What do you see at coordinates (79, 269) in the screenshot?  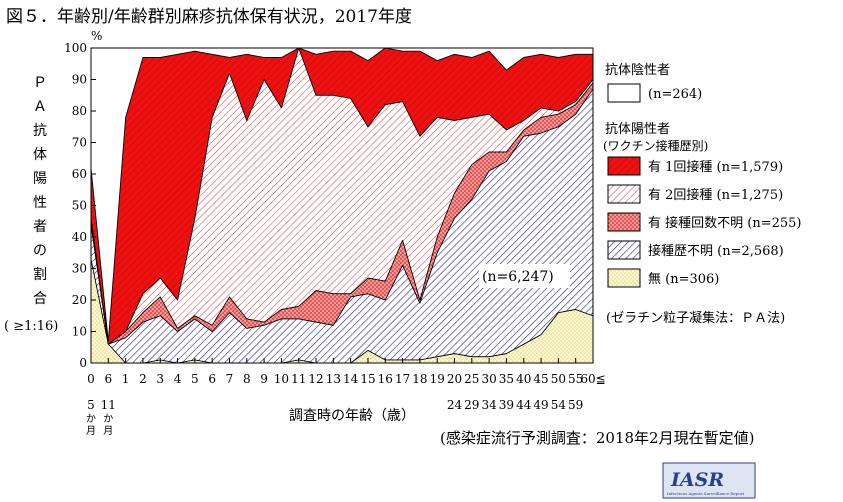 I see `y-tick-label: 30` at bounding box center [79, 269].